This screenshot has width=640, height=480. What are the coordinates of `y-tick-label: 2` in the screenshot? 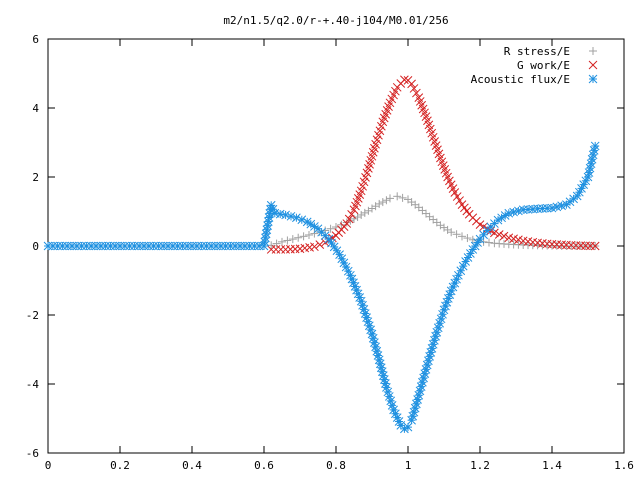 It's located at (35, 177).